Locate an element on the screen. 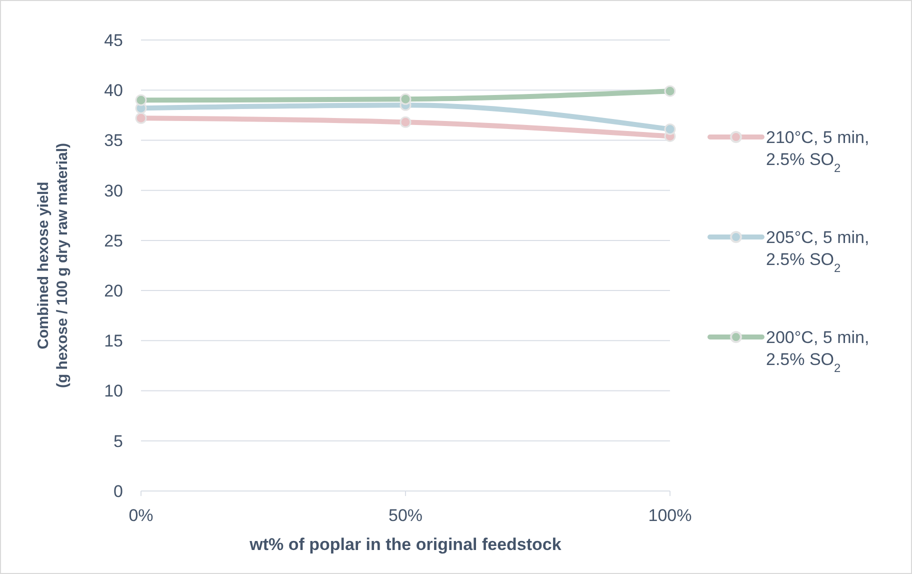 The image size is (912, 574). y-tick-label: 20 is located at coordinates (113, 291).